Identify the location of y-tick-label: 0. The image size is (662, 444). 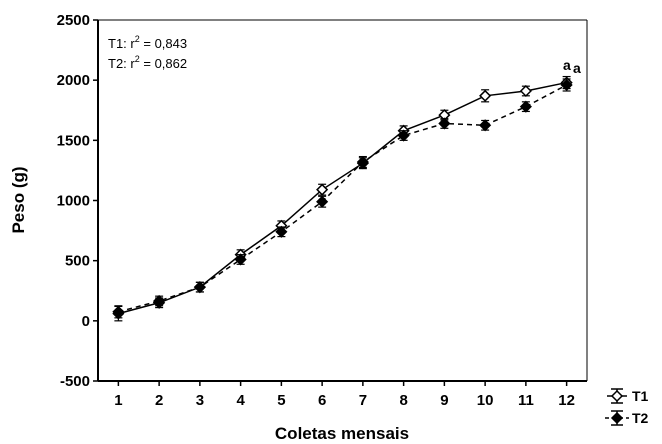
(86, 321).